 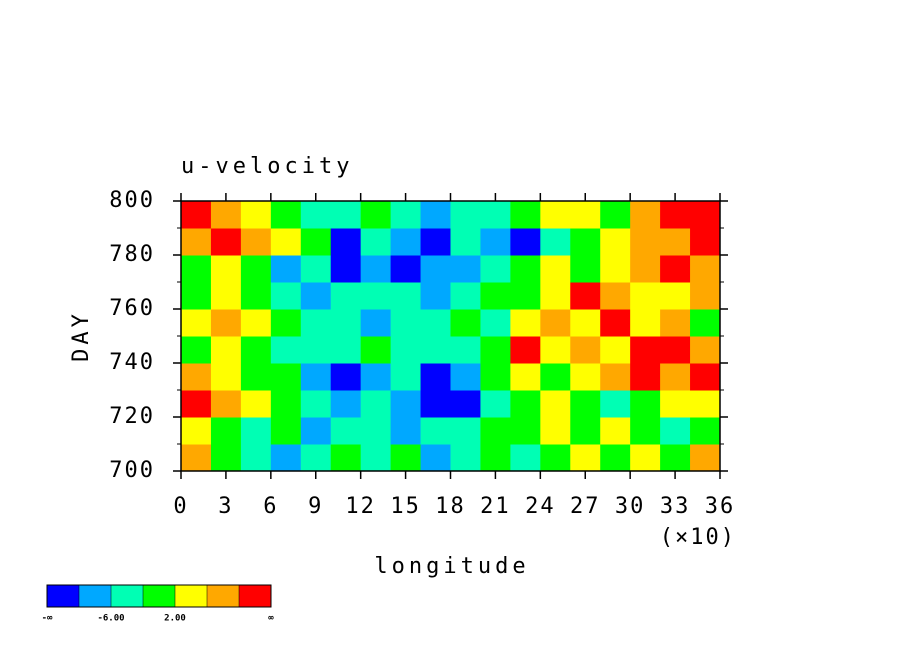 I want to click on x-tick-label: 6, so click(x=270, y=506).